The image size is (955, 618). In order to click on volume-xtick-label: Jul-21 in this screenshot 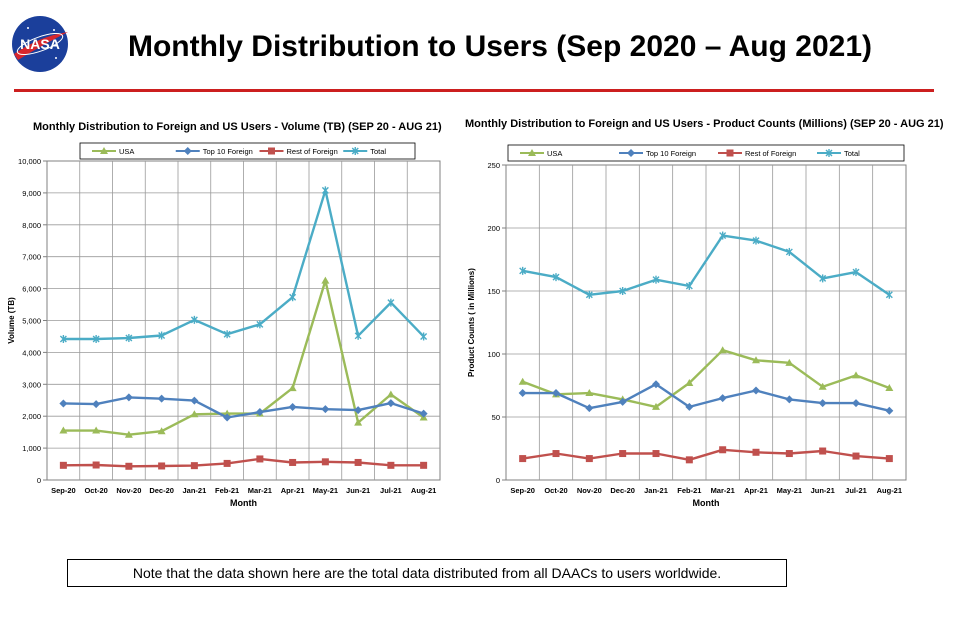, I will do `click(391, 490)`.